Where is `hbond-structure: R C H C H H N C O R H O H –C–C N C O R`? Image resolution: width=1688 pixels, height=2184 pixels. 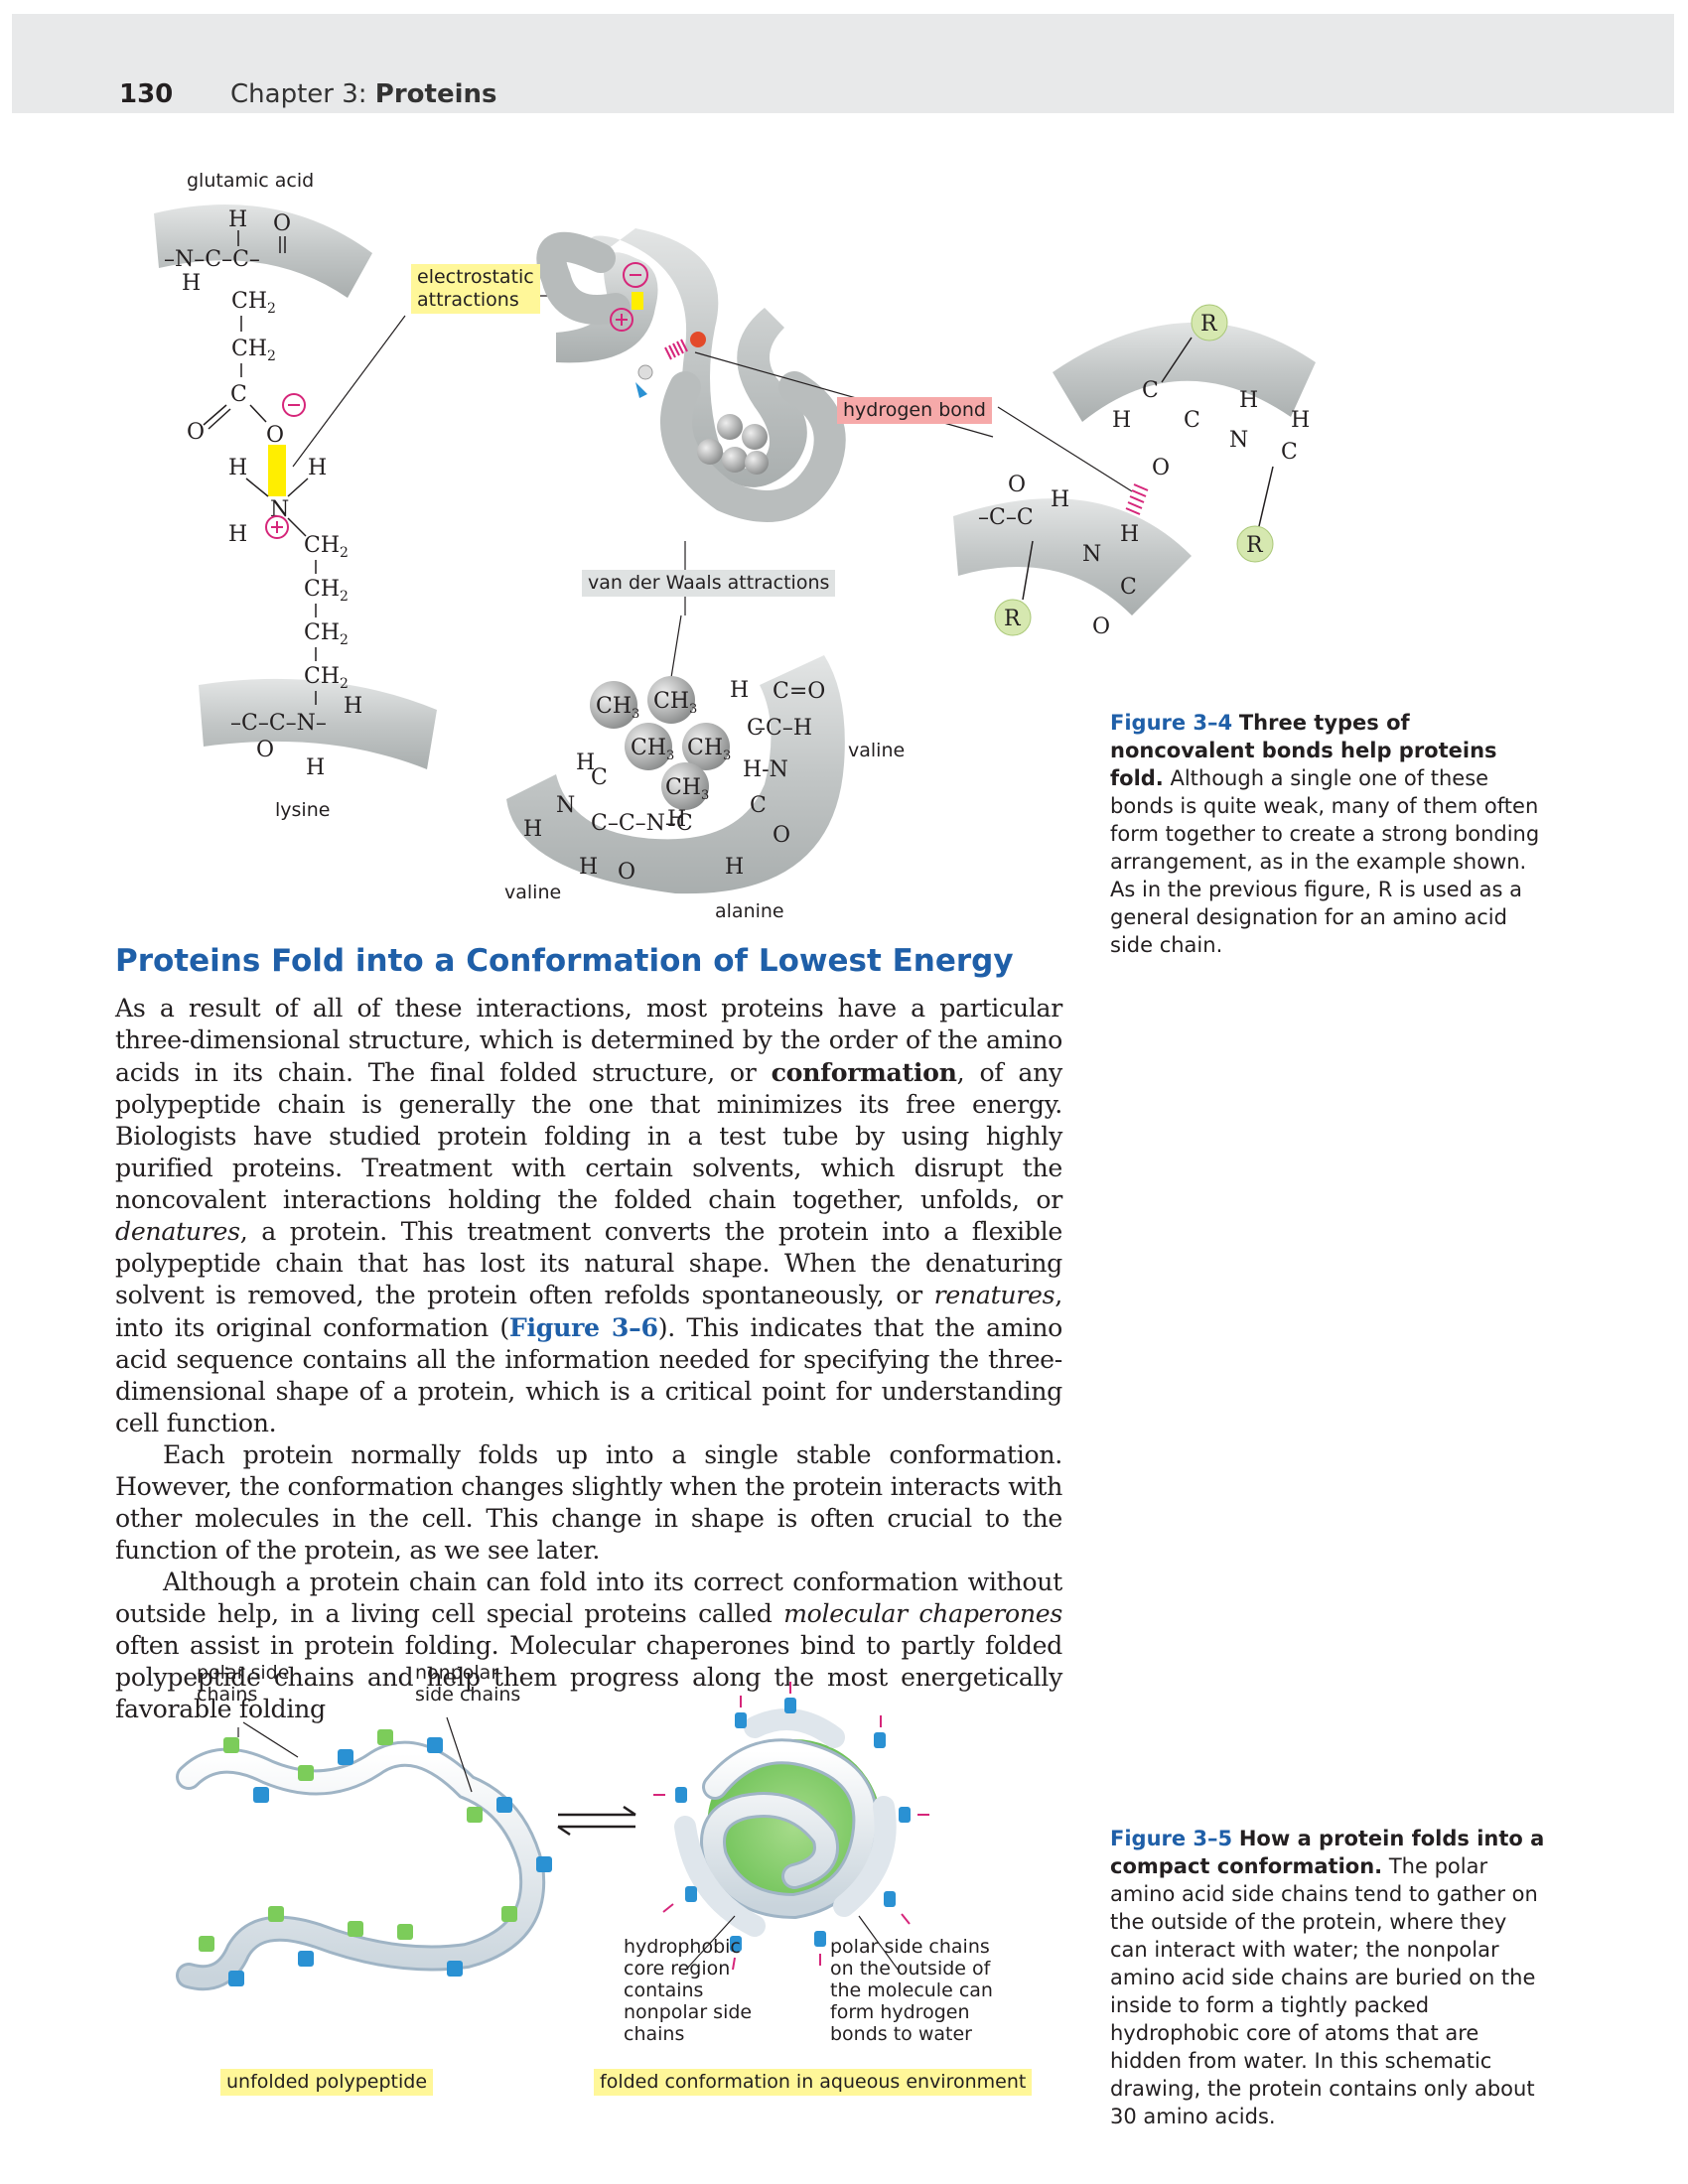
hbond-structure: R C H C H H N C O R H O H –C–C N C O R is located at coordinates (1144, 471).